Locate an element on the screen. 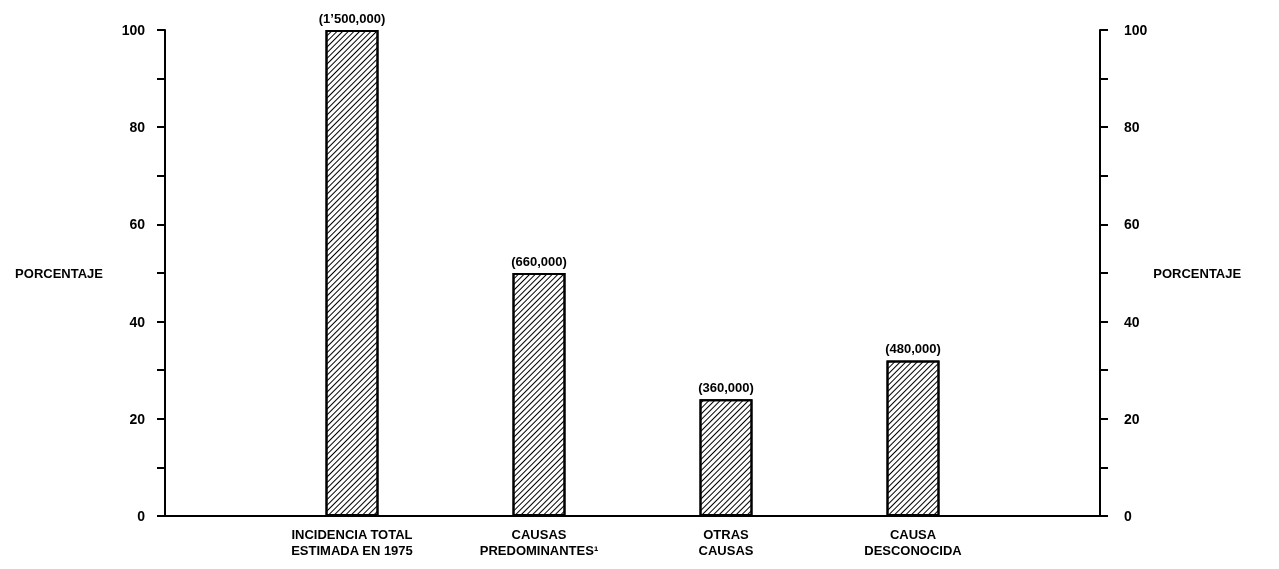 This screenshot has width=1279, height=569. x-tick-label: INCIDENCIA TOTAL ESTIMADA EN 1975 is located at coordinates (352, 542).